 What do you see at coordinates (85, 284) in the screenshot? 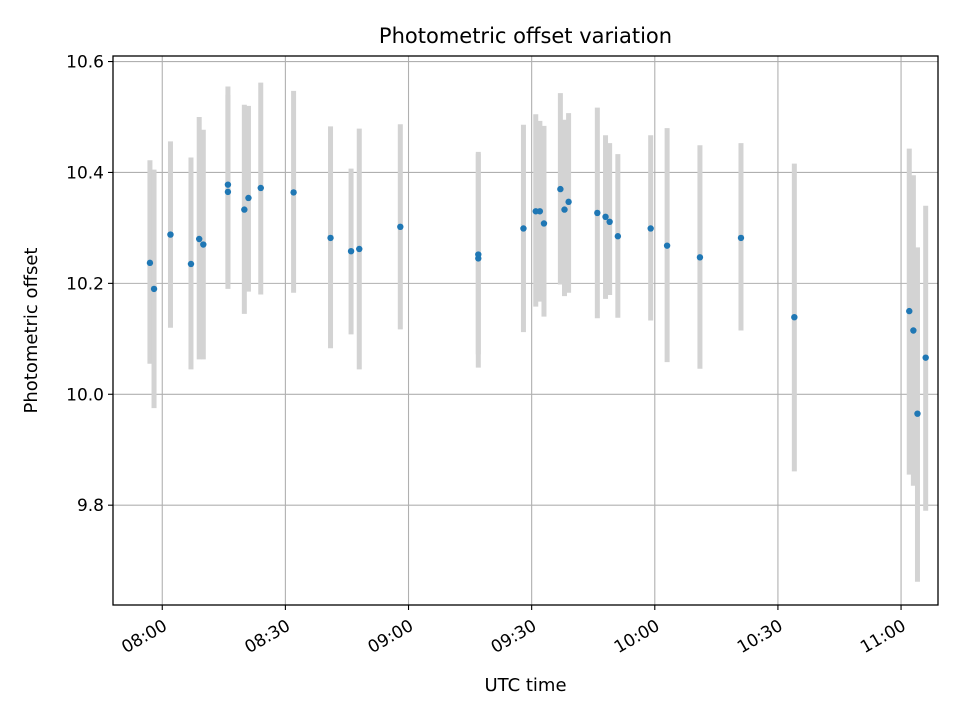
I see `y-tick-label: 10.2` at bounding box center [85, 284].